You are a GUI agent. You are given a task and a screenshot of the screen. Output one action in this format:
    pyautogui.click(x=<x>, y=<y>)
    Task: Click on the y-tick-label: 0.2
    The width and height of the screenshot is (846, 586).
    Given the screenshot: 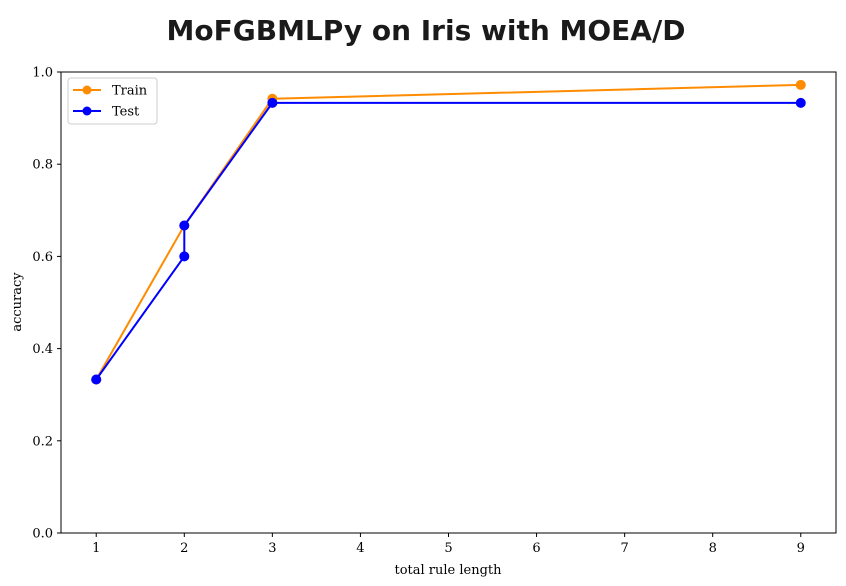 What is the action you would take?
    pyautogui.click(x=42, y=441)
    